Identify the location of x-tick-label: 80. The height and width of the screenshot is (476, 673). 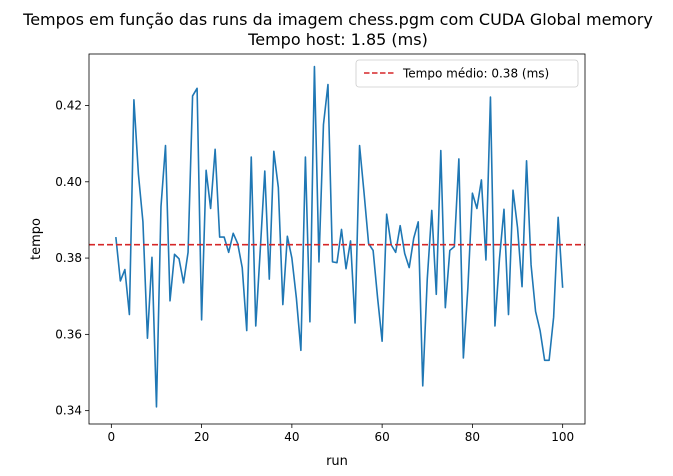
(472, 437).